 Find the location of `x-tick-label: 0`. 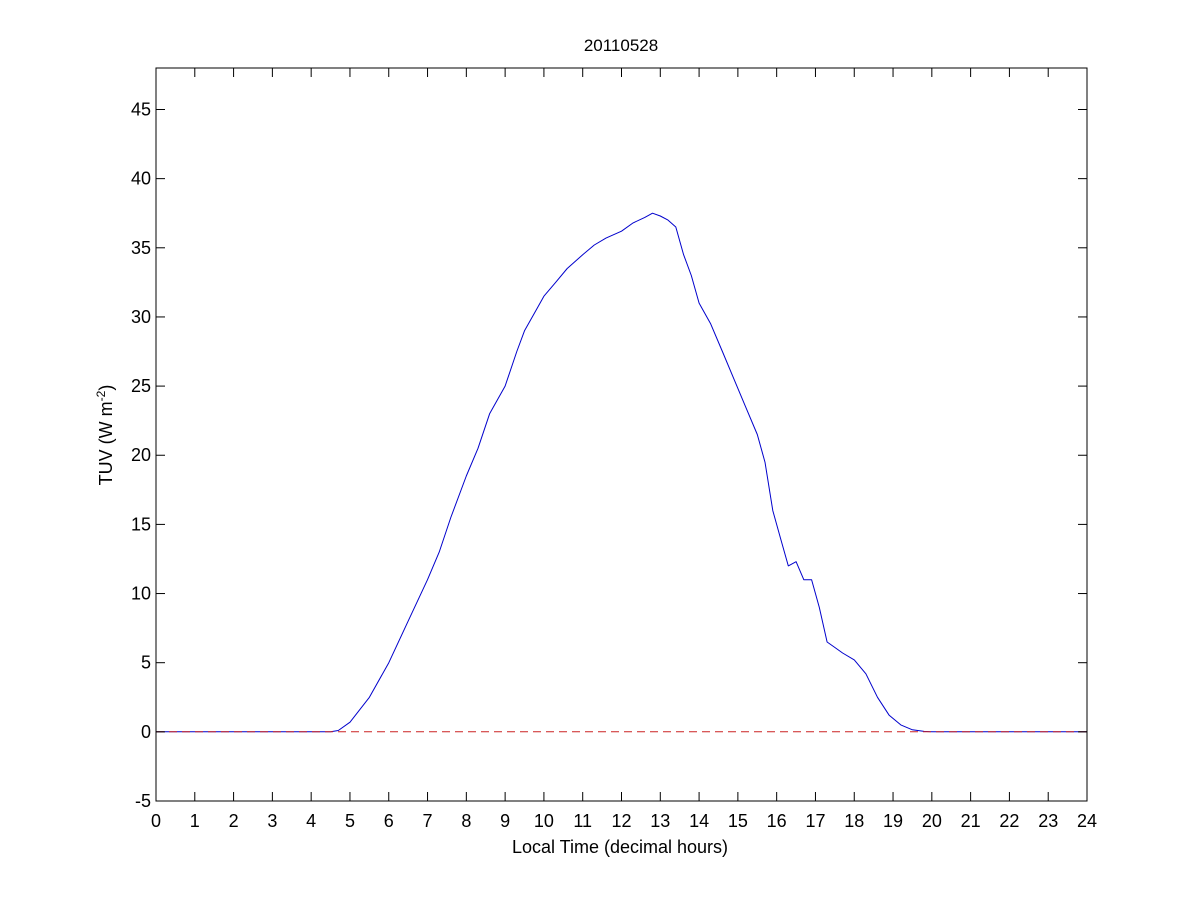

x-tick-label: 0 is located at coordinates (156, 821).